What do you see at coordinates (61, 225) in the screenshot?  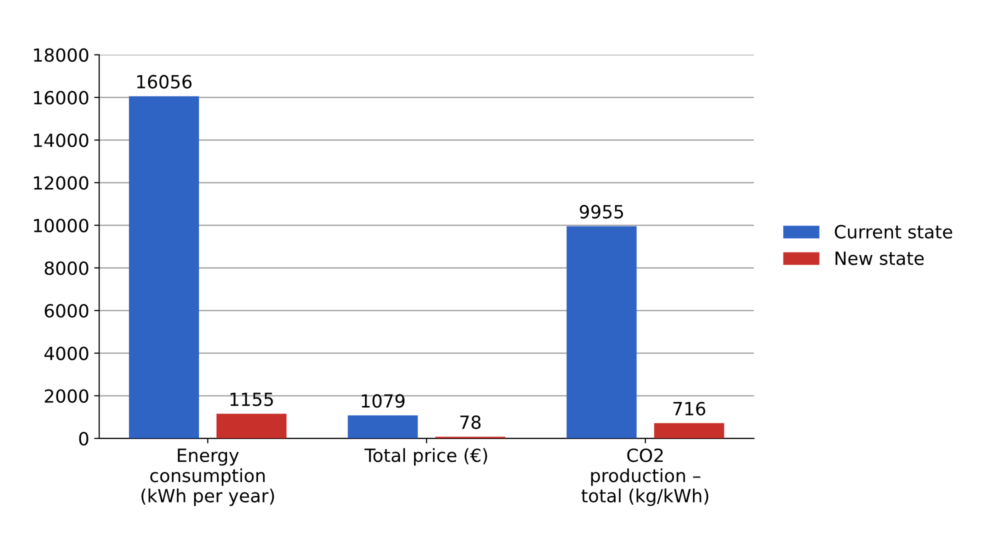 I see `y-tick-label: 10000` at bounding box center [61, 225].